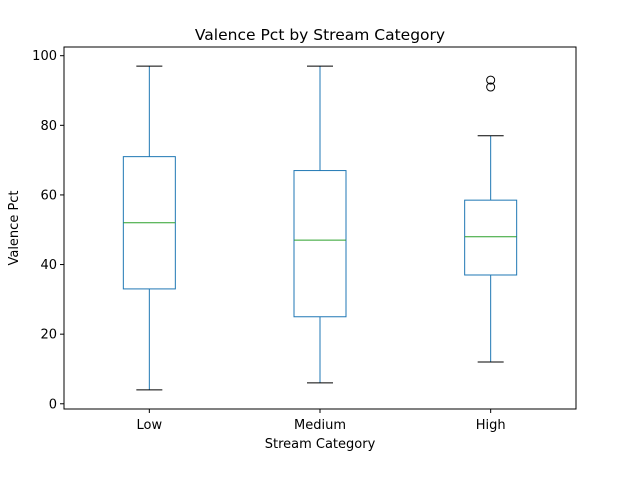 The height and width of the screenshot is (480, 640). What do you see at coordinates (320, 35) in the screenshot?
I see `chart-title: Valence Pct by Stream Category` at bounding box center [320, 35].